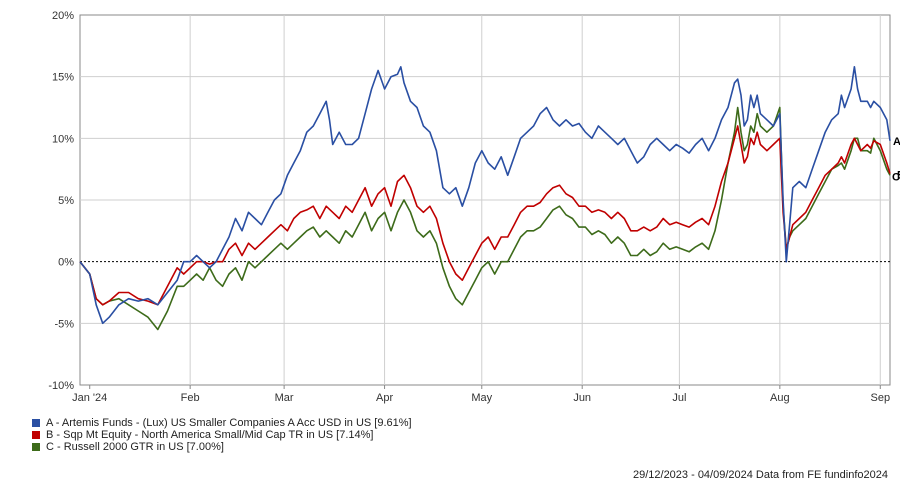  Describe the element at coordinates (36, 435) in the screenshot. I see `legend-swatch-b` at that location.